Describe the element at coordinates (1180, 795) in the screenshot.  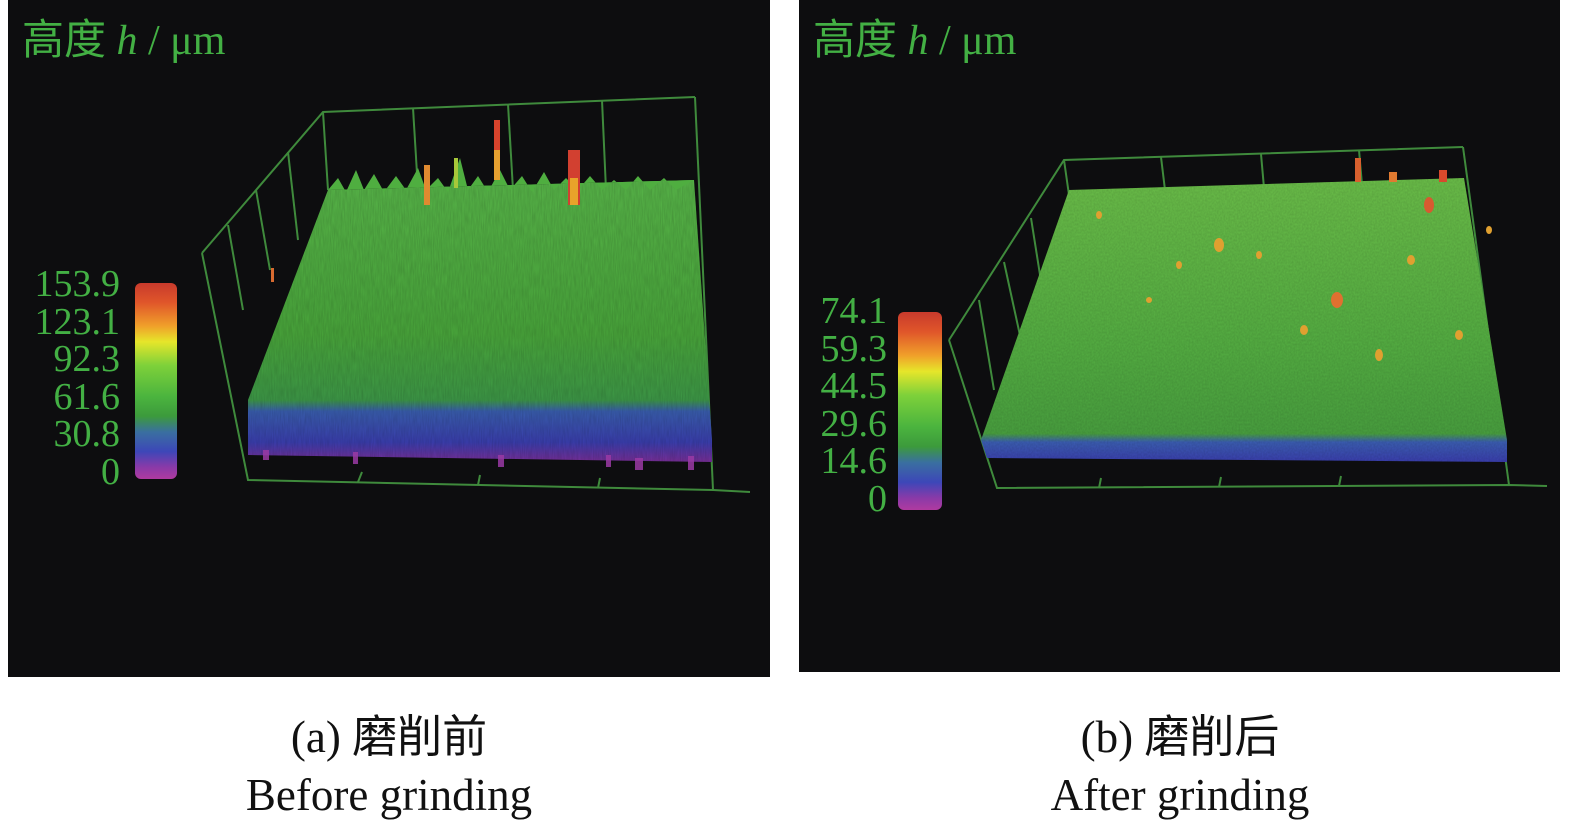
I see `caption-subtitle: After grinding` at that location.